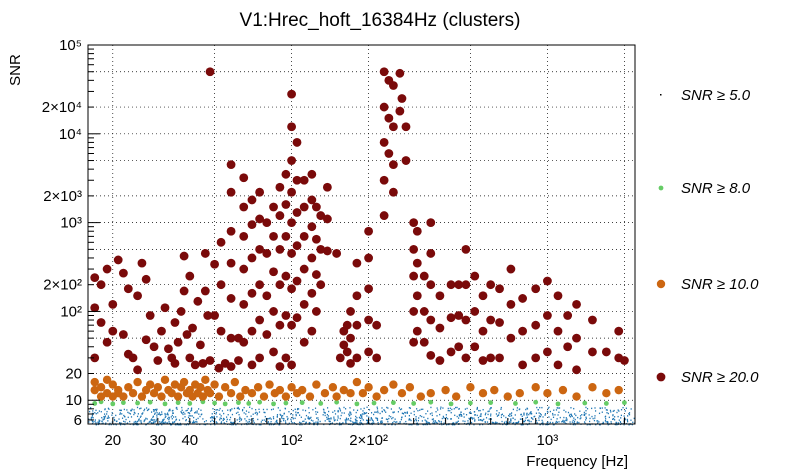 This screenshot has height=472, width=805. What do you see at coordinates (292, 440) in the screenshot?
I see `x-tick-label: 10²` at bounding box center [292, 440].